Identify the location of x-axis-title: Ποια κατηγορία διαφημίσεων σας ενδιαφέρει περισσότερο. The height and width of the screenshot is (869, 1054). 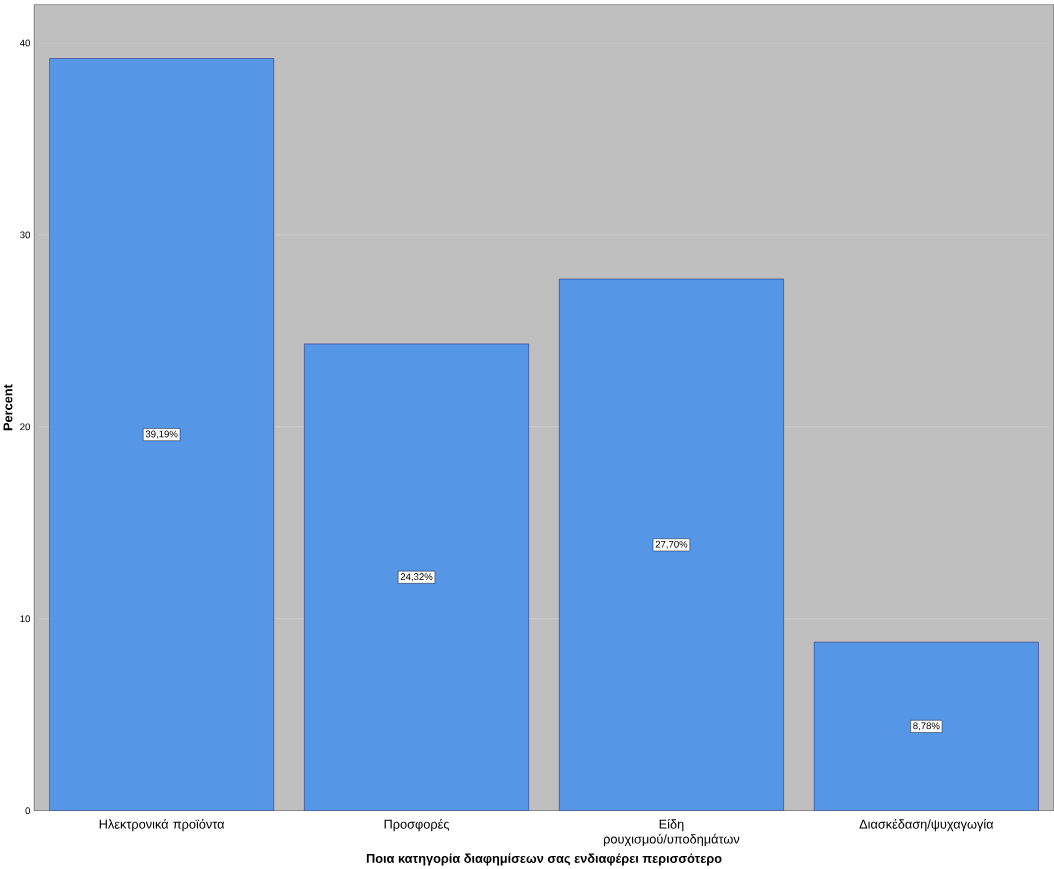
(544, 859).